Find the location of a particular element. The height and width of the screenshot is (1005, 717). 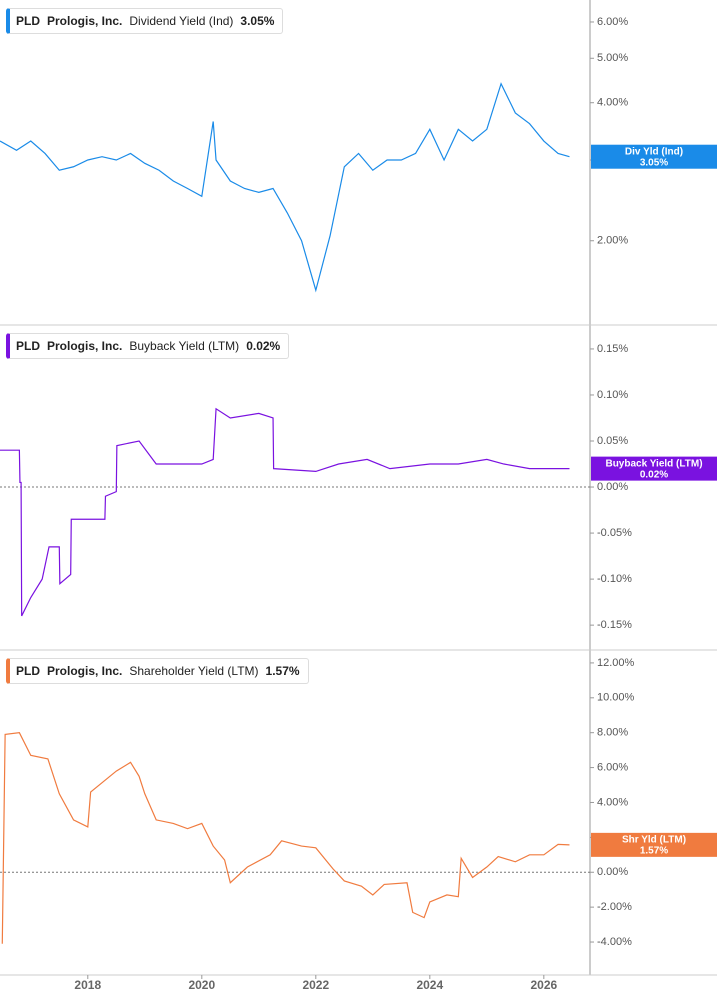

current-value: 1.57% is located at coordinates (282, 671).